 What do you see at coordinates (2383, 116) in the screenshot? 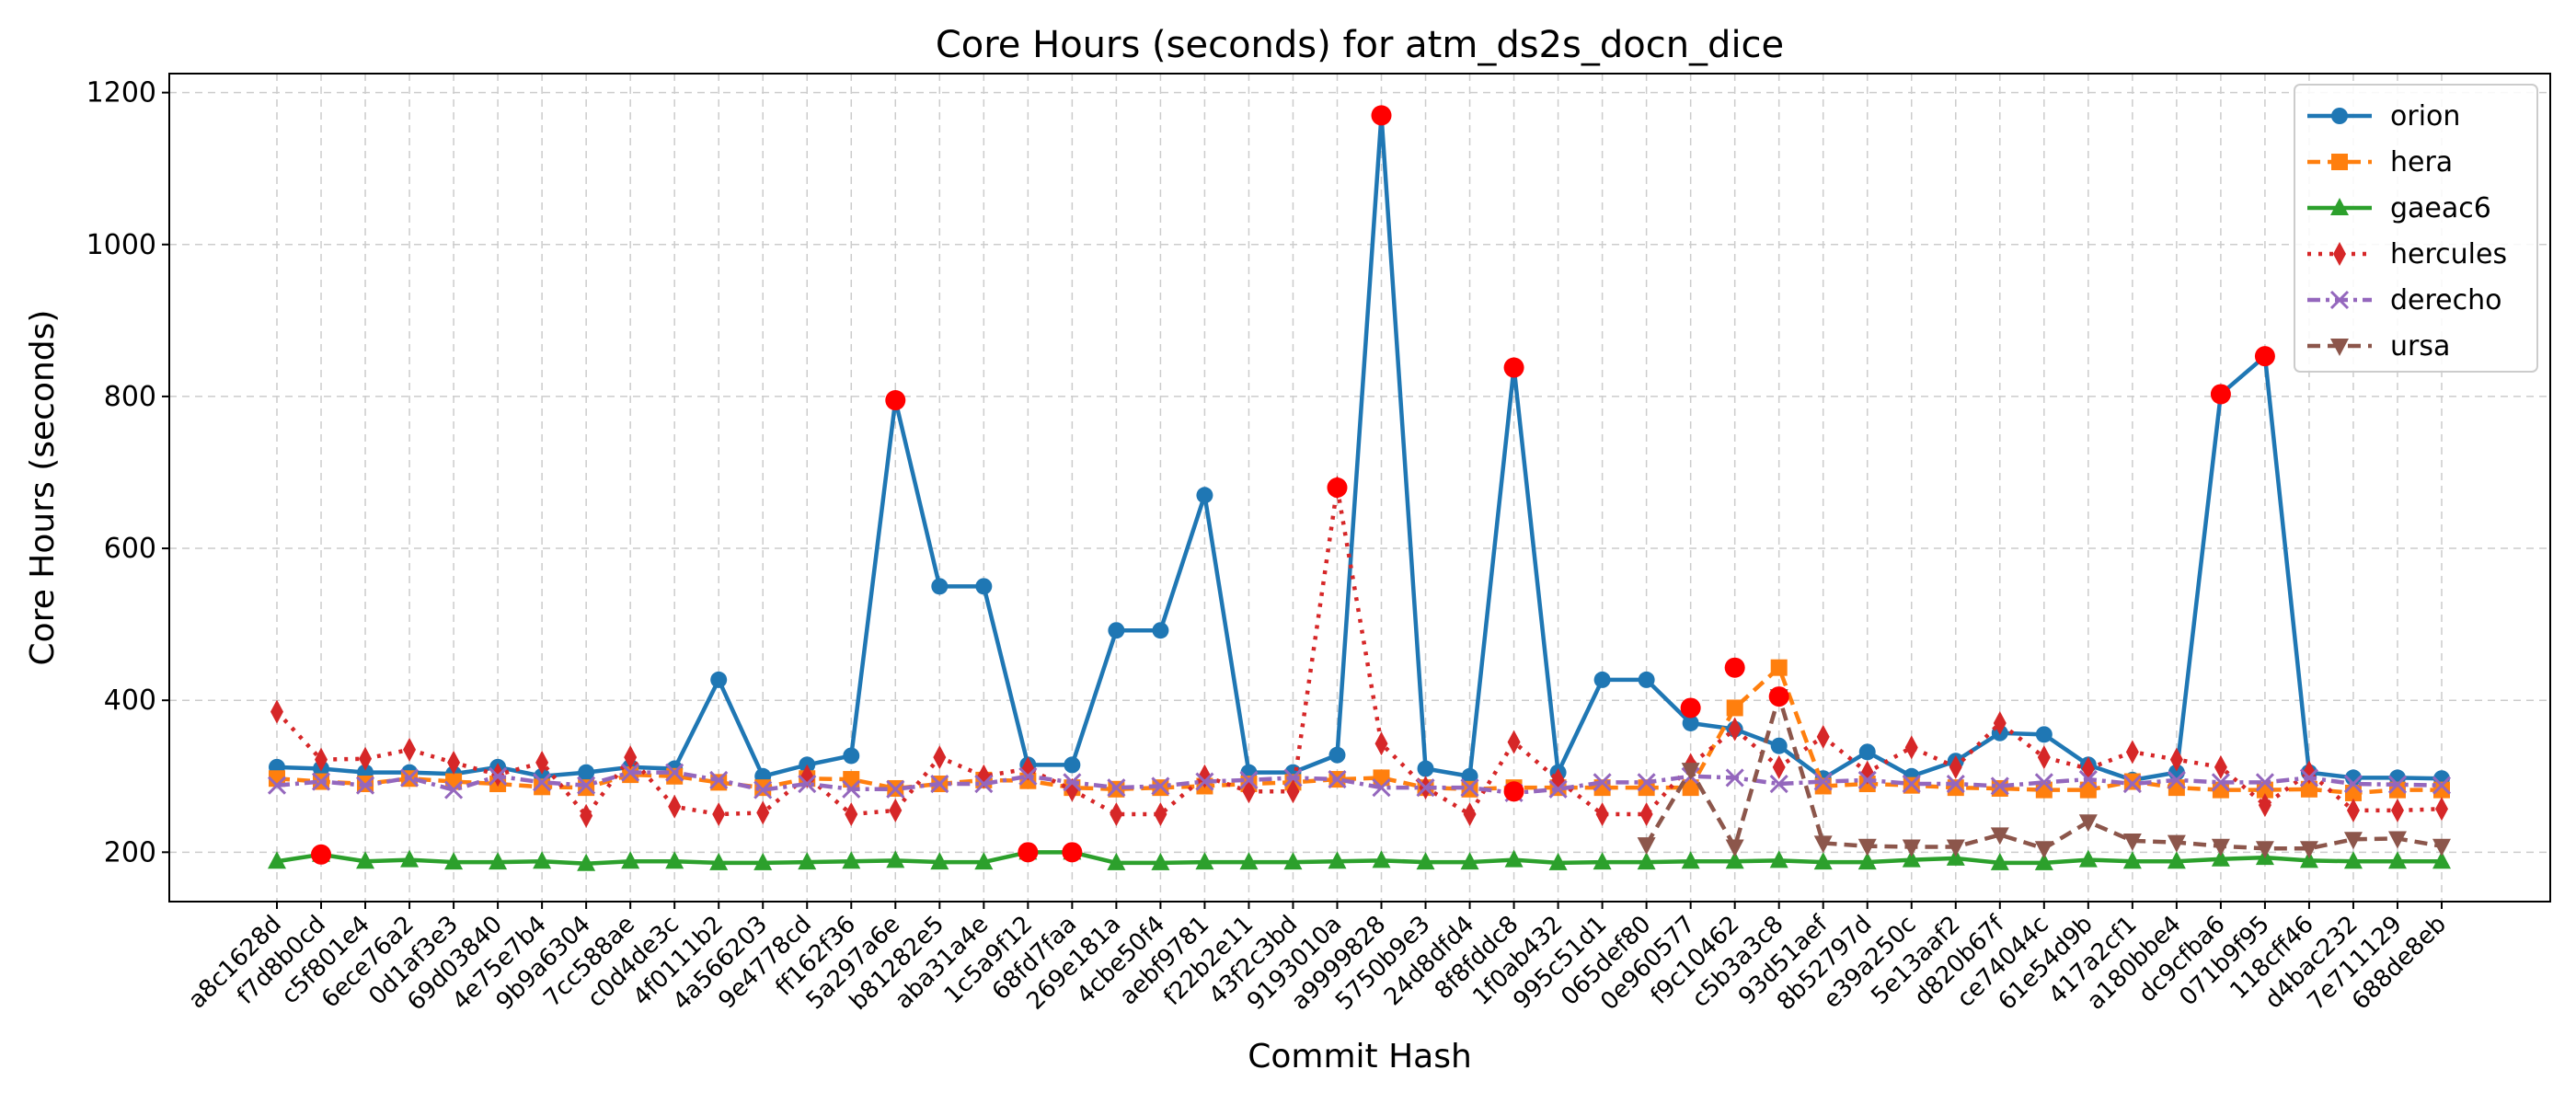
I see `legend-item-orion: orion` at bounding box center [2383, 116].